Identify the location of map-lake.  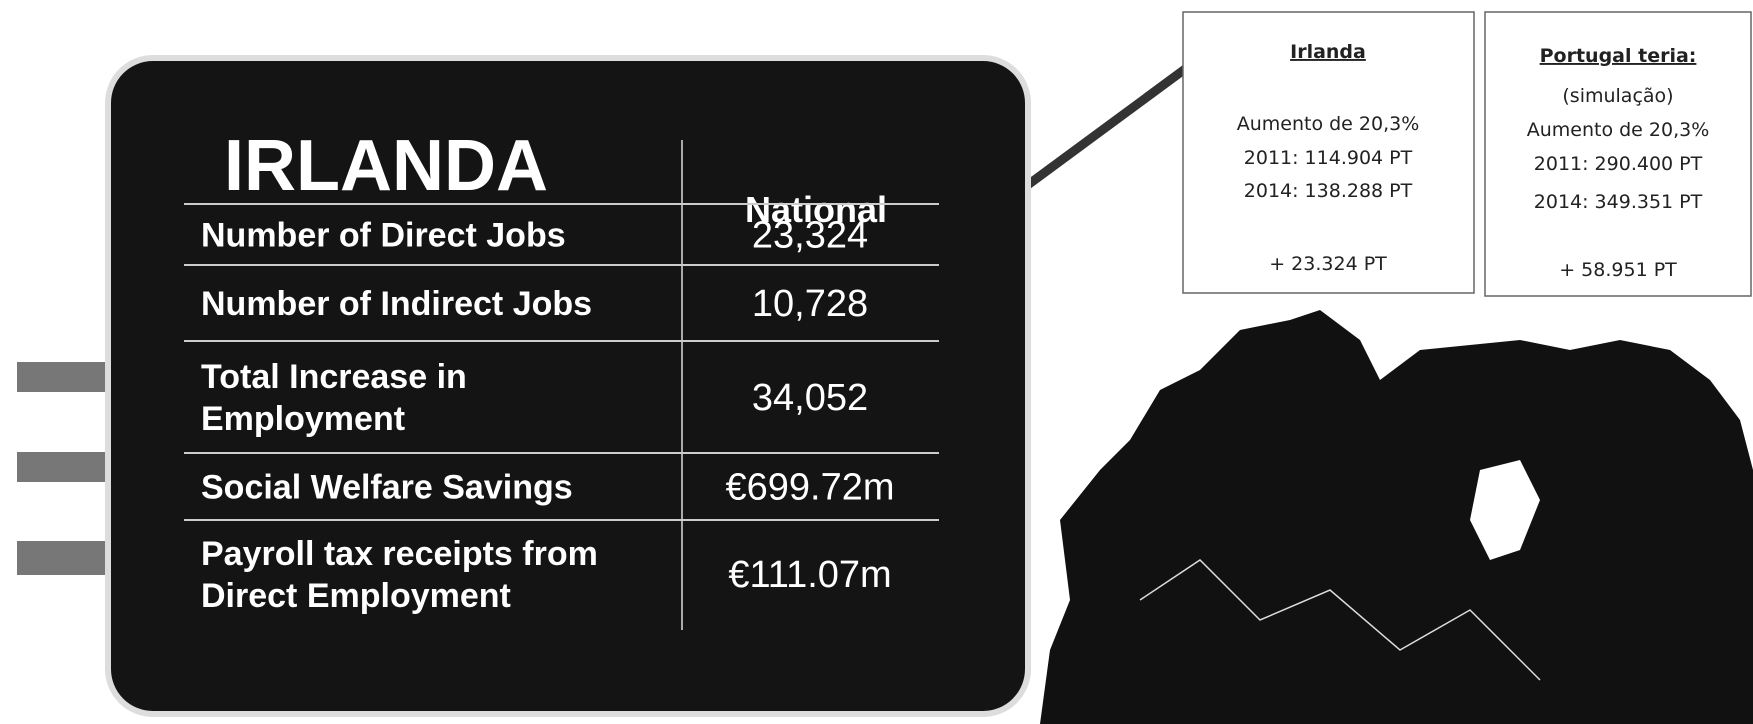
(1505, 510).